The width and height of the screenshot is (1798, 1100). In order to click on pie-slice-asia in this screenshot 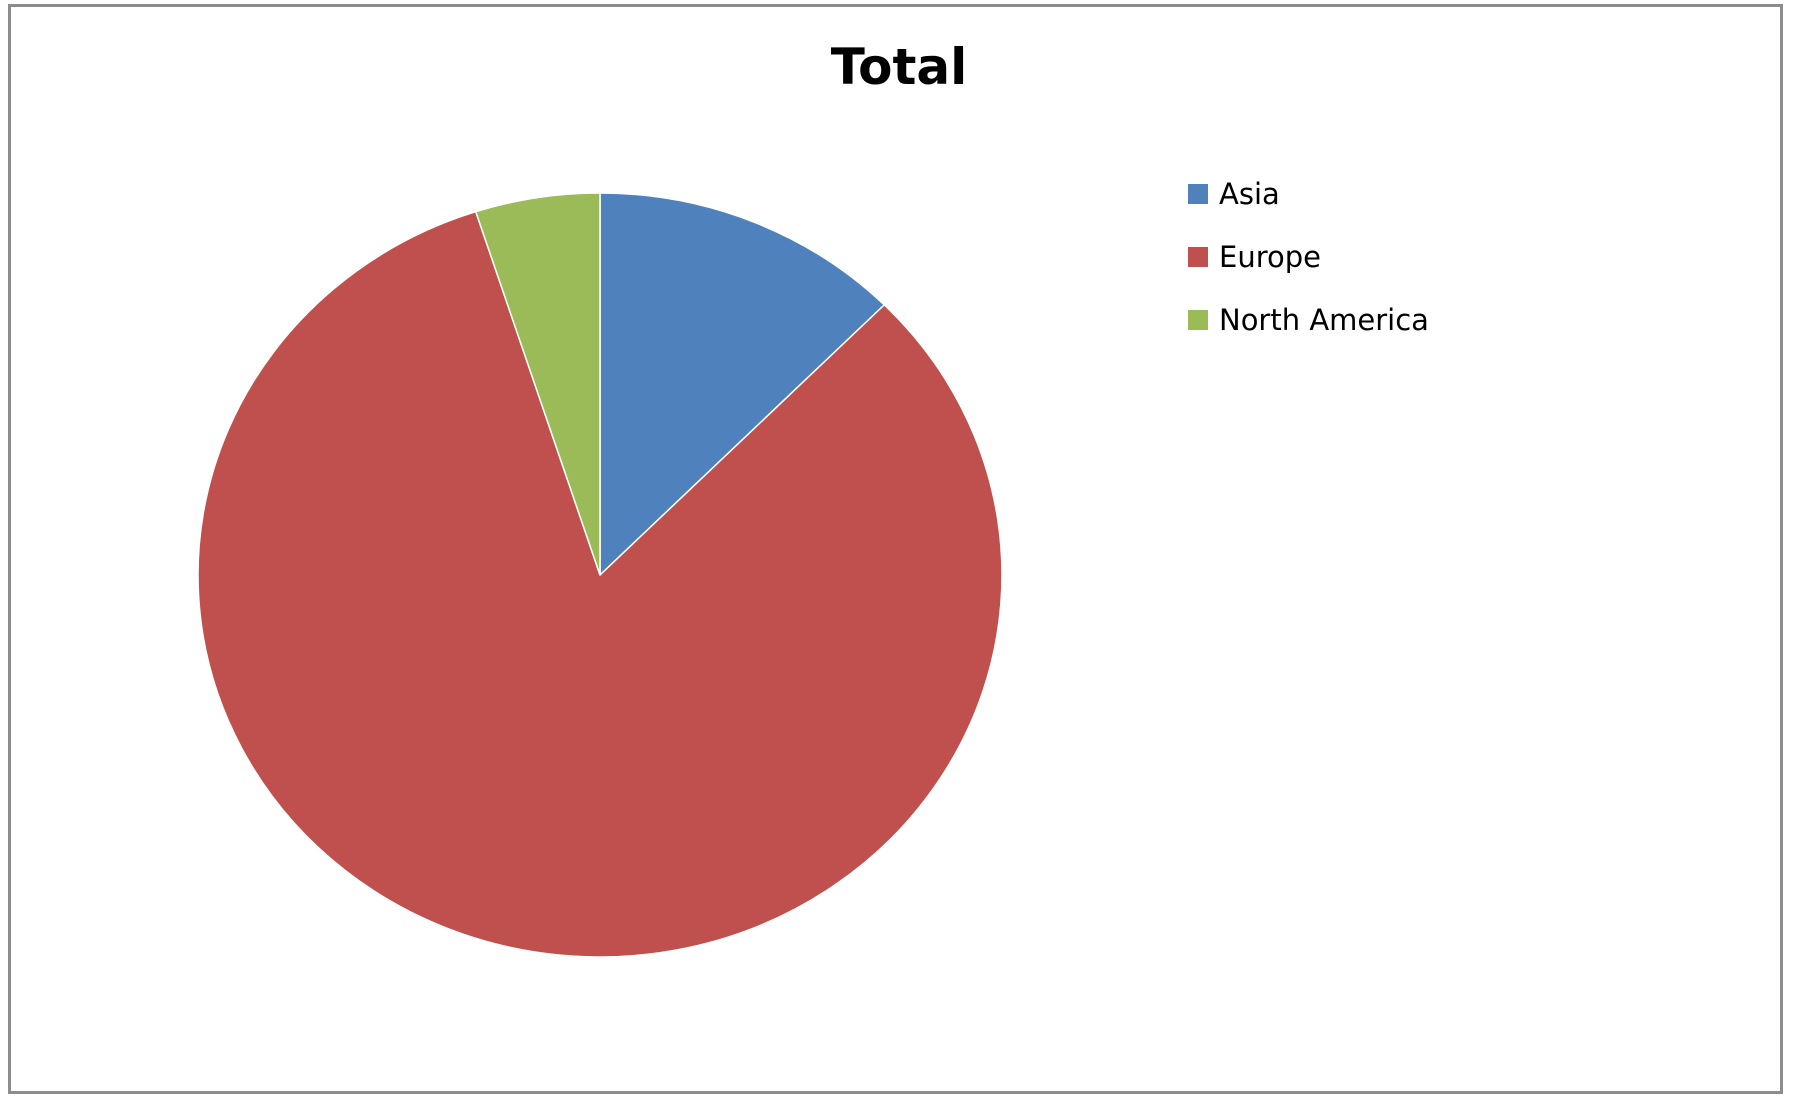, I will do `click(742, 384)`.